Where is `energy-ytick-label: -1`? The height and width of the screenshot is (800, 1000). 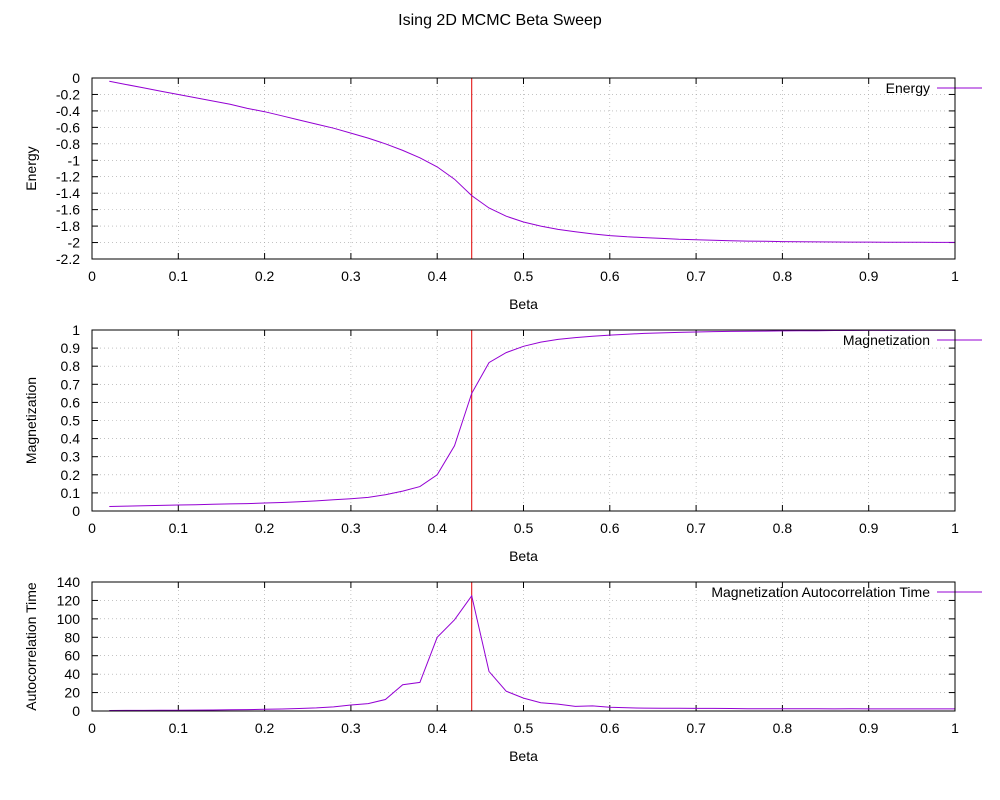
energy-ytick-label: -1 is located at coordinates (74, 160).